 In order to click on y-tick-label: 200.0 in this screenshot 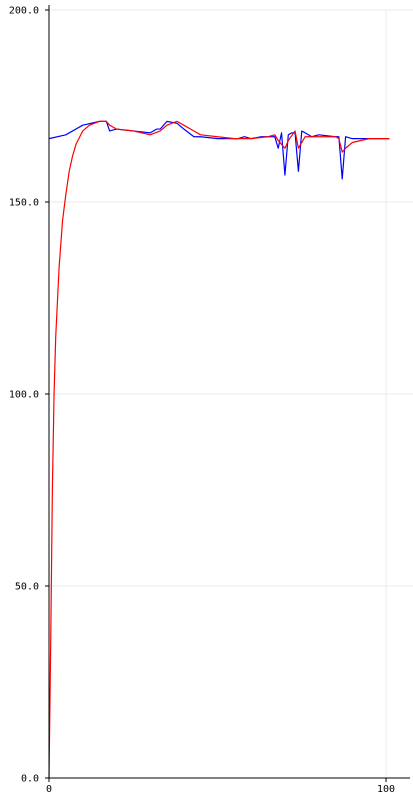, I will do `click(24, 11)`.